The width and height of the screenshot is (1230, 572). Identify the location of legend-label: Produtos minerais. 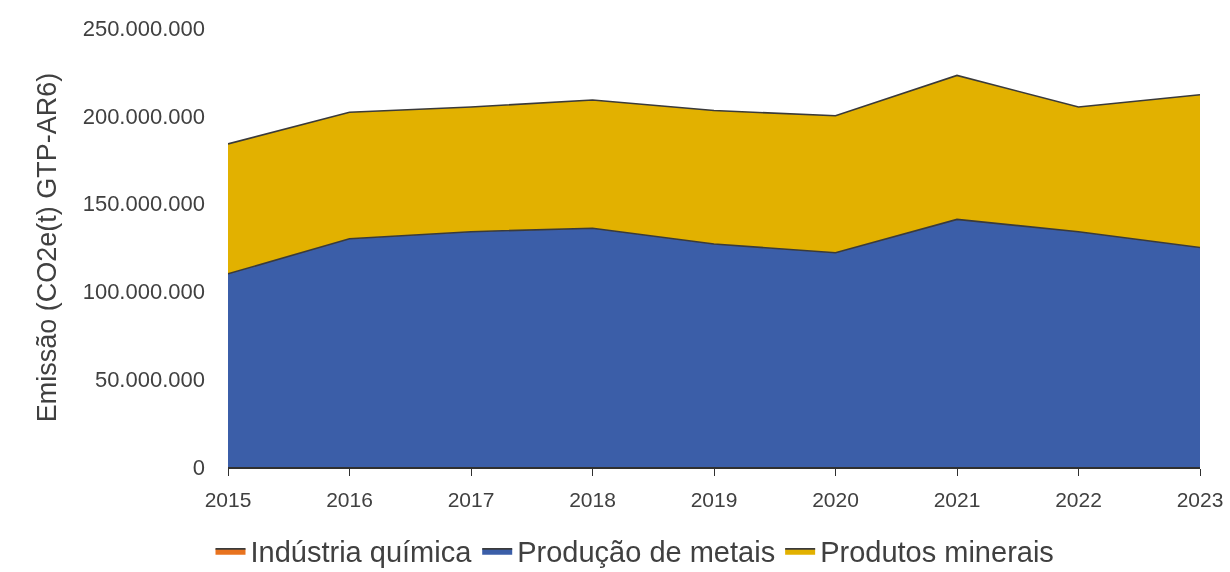
(937, 552).